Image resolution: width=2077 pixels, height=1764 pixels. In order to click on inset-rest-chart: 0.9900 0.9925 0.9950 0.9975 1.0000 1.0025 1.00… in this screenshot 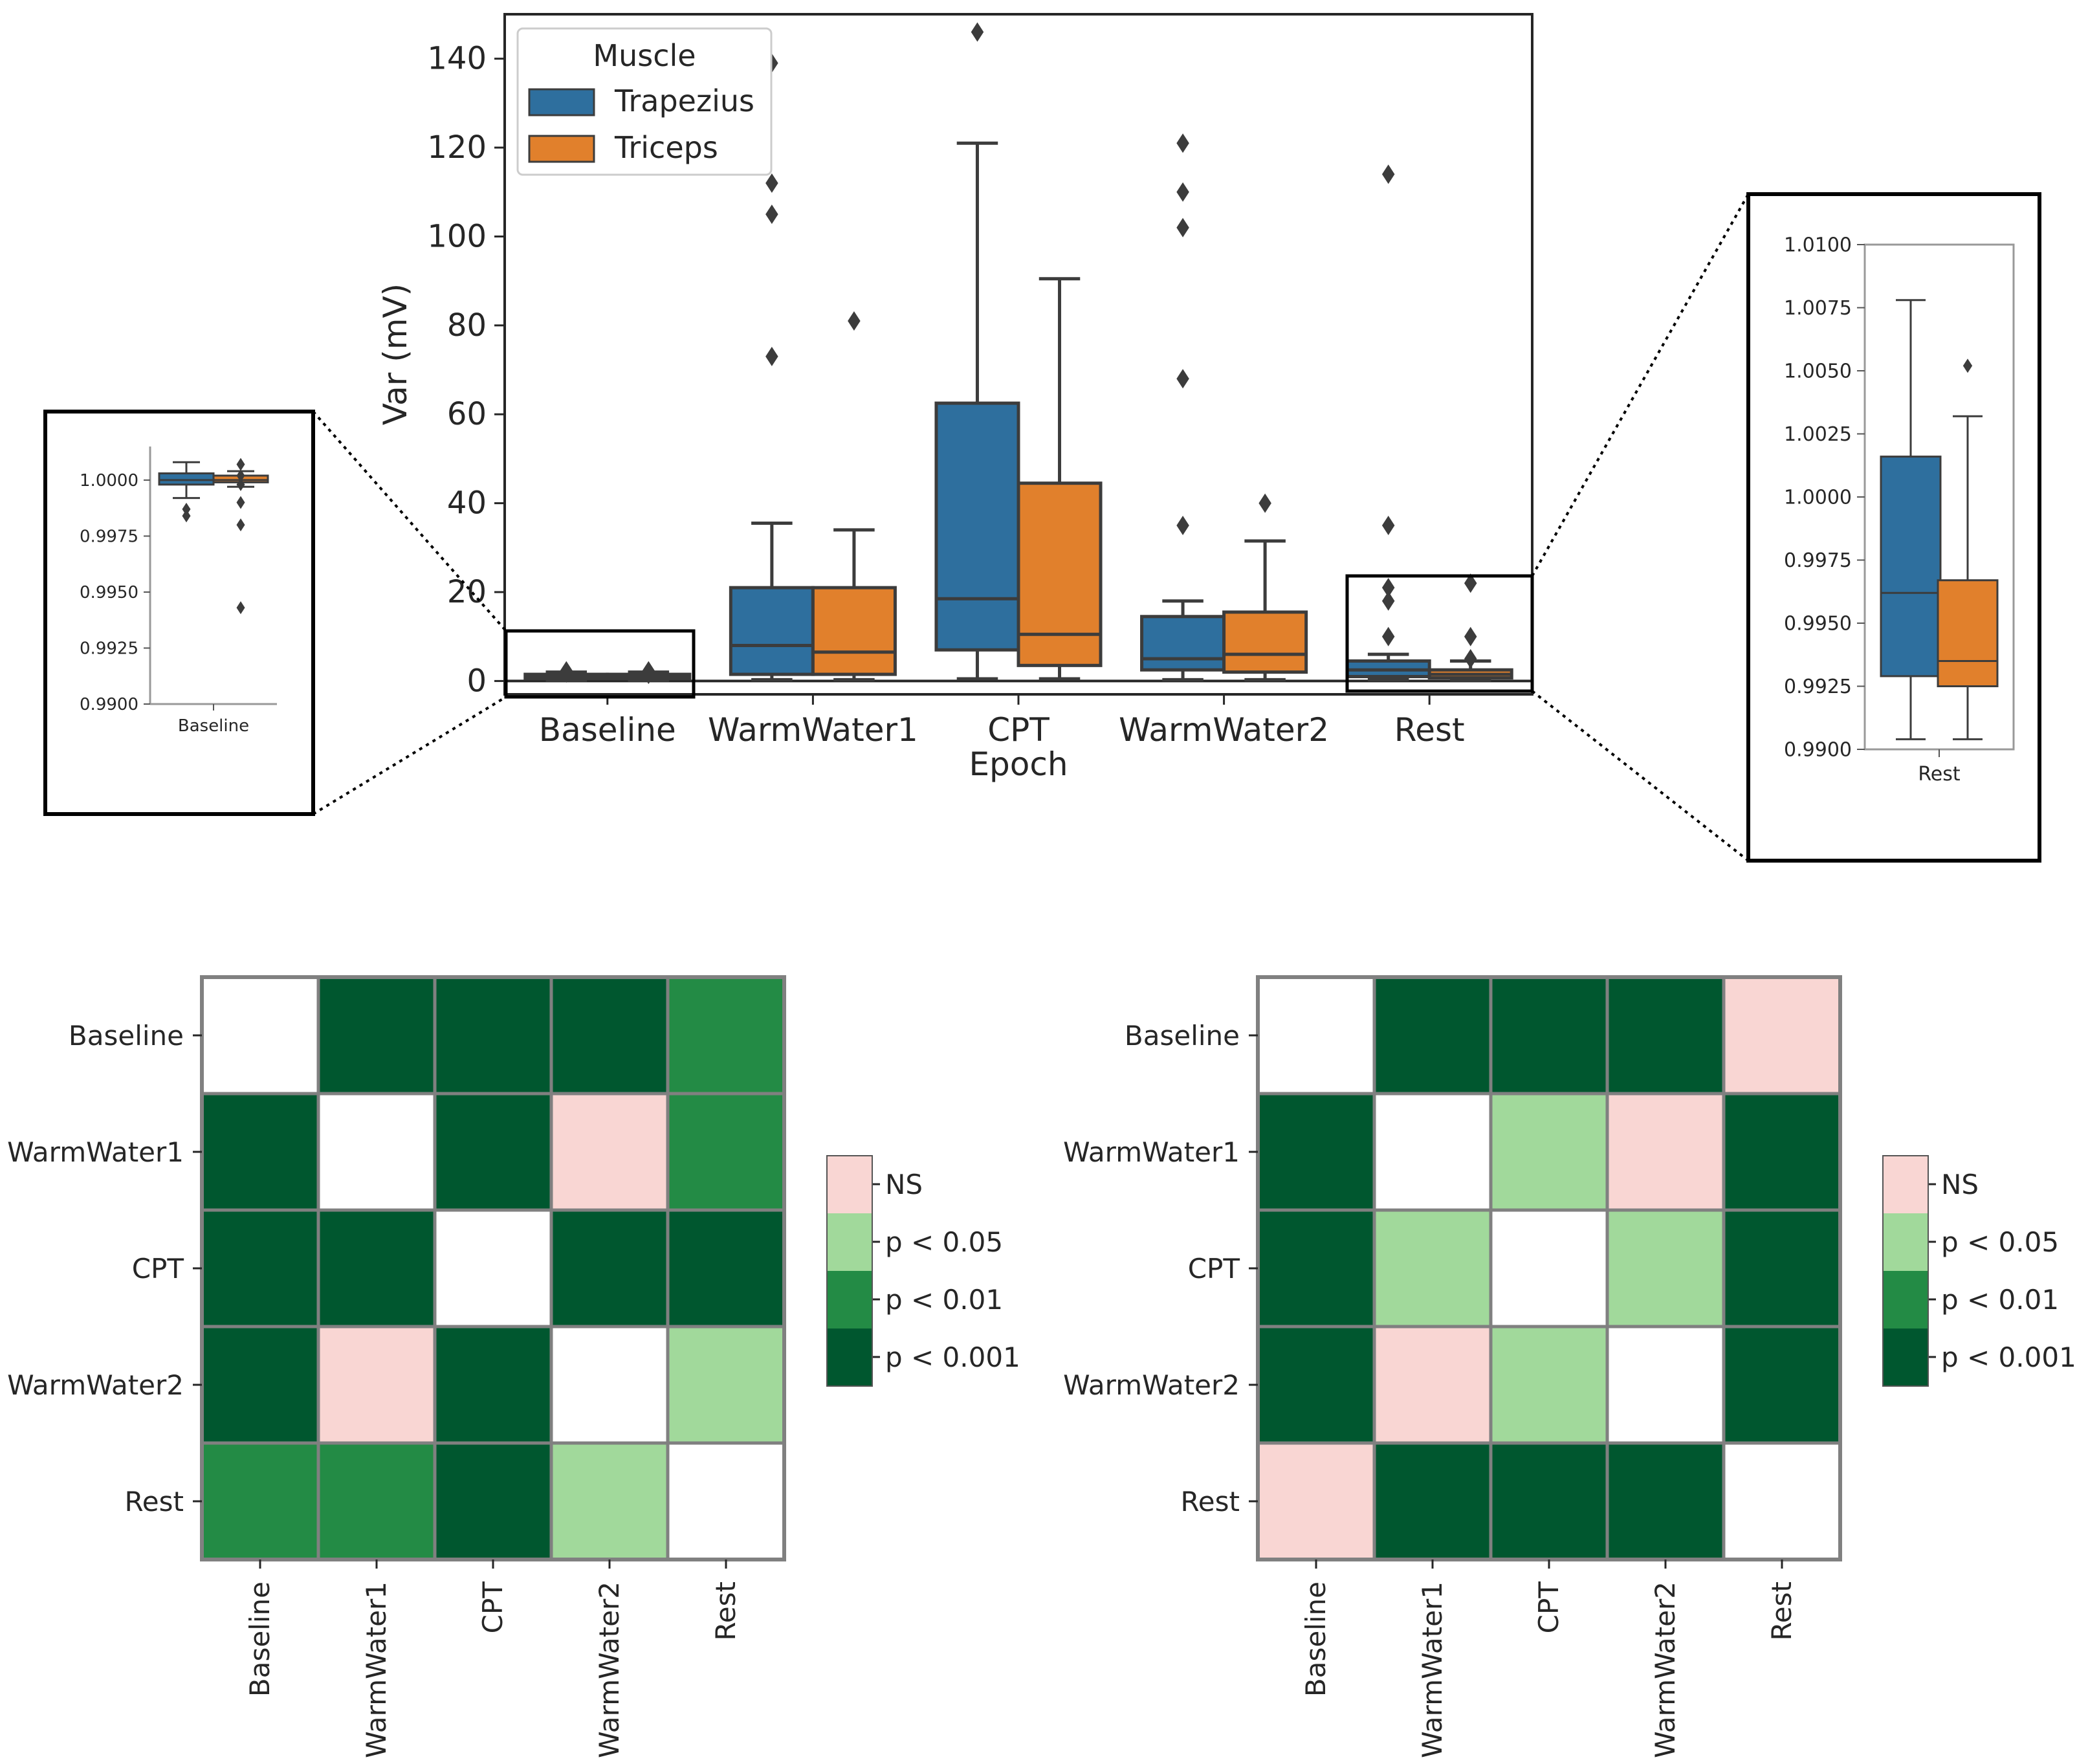, I will do `click(1893, 527)`.